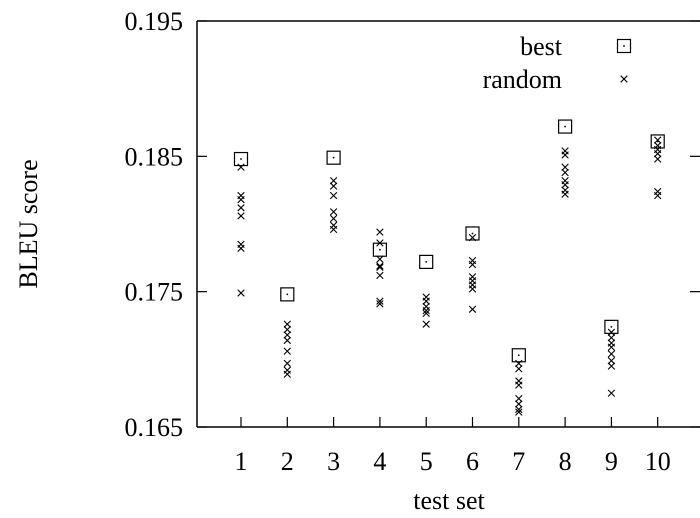  What do you see at coordinates (426, 461) in the screenshot?
I see `x-tick-label: 5` at bounding box center [426, 461].